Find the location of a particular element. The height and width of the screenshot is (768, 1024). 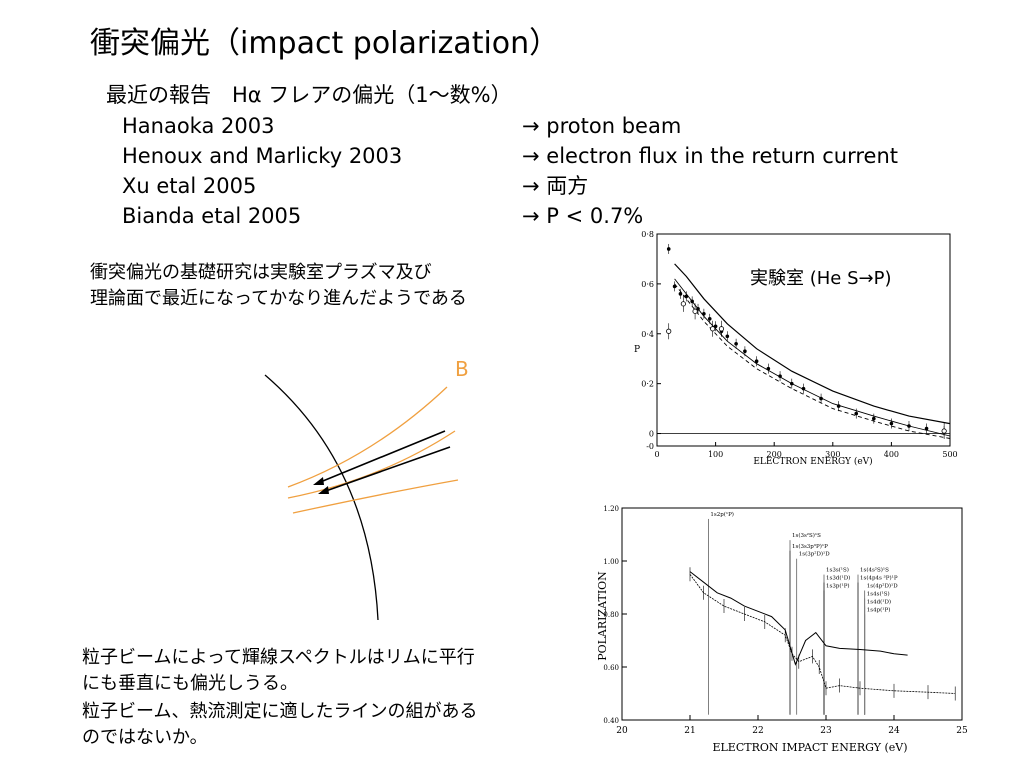

resonance-label: 1s(3p²D)¹D is located at coordinates (814, 554).